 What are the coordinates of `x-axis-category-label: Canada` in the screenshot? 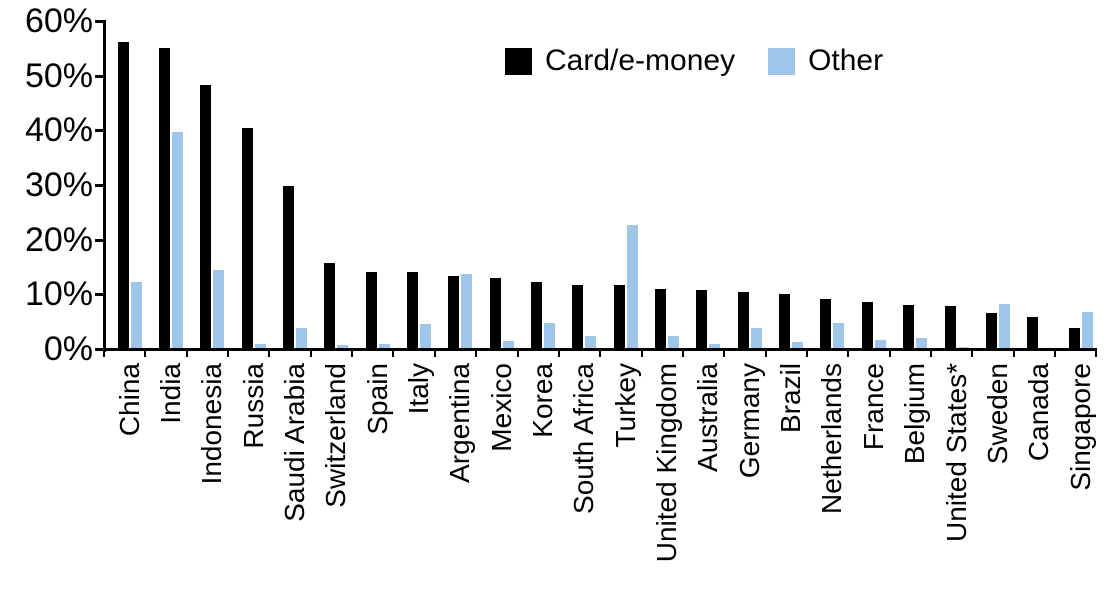 It's located at (1039, 412).